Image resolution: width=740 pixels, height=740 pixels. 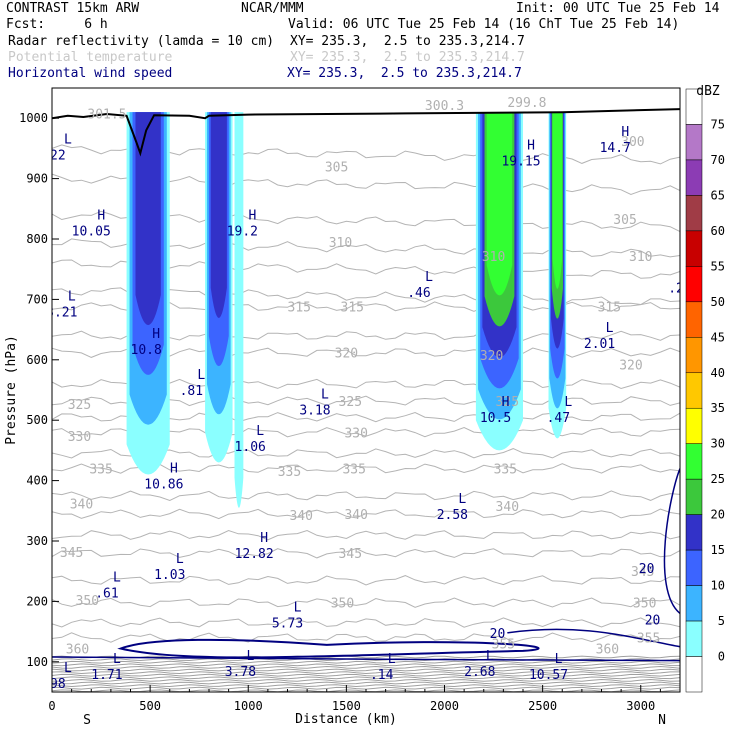 What do you see at coordinates (382, 675) in the screenshot?
I see `extremum-value: .14` at bounding box center [382, 675].